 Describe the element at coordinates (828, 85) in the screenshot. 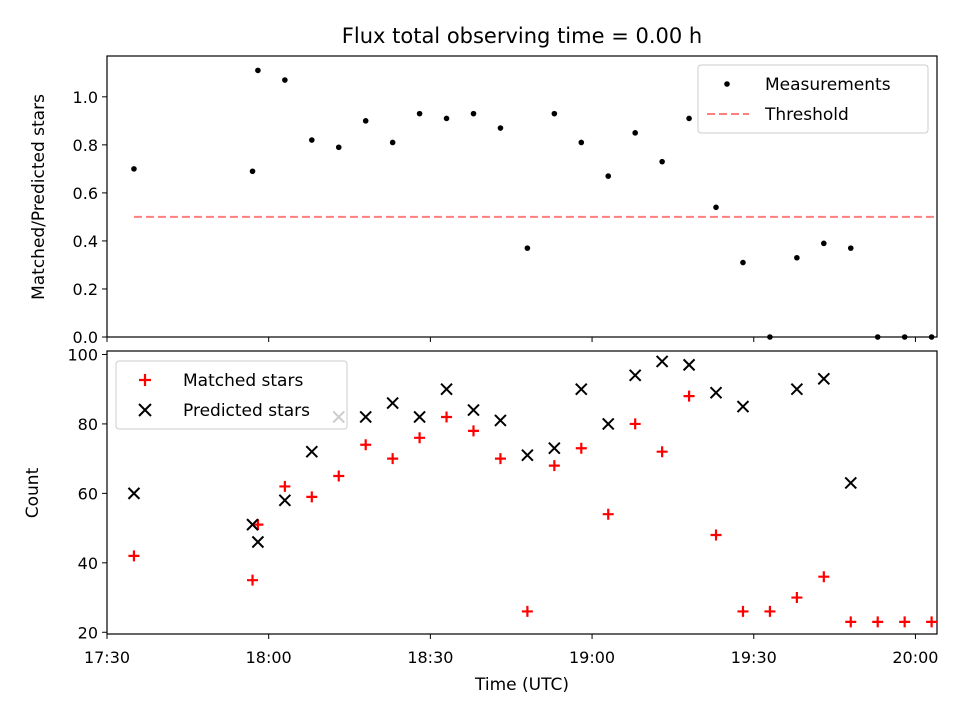

I see `legend-measurements-label: Measurements` at that location.